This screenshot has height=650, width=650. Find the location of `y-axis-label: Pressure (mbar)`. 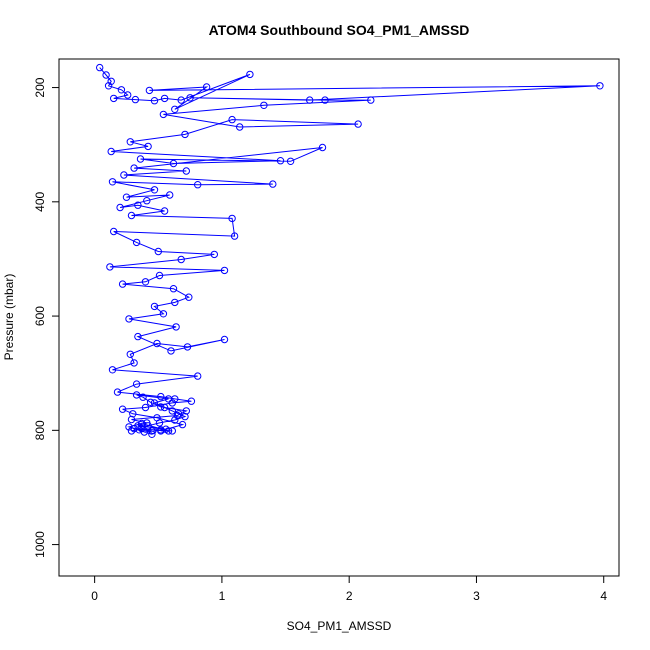

y-axis-label: Pressure (mbar) is located at coordinates (9, 317).